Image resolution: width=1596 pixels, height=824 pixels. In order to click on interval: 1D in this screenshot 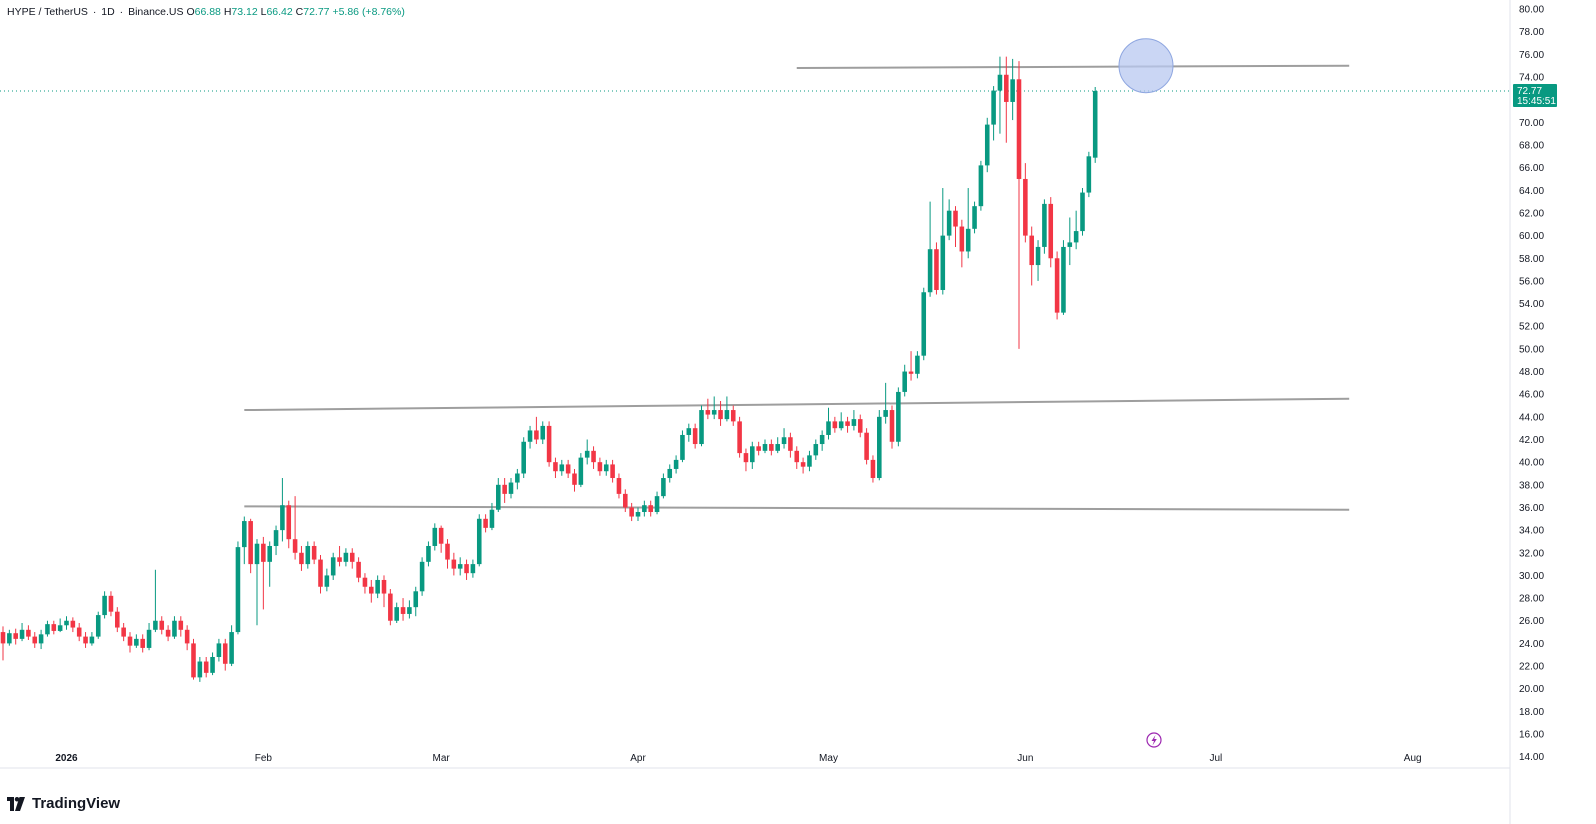, I will do `click(108, 12)`.